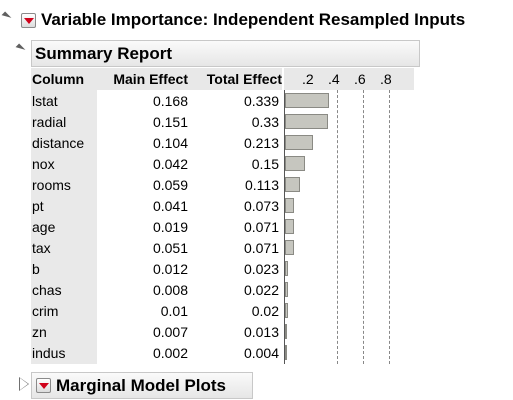 The image size is (513, 400). What do you see at coordinates (45, 310) in the screenshot?
I see `row-column-name: crim` at bounding box center [45, 310].